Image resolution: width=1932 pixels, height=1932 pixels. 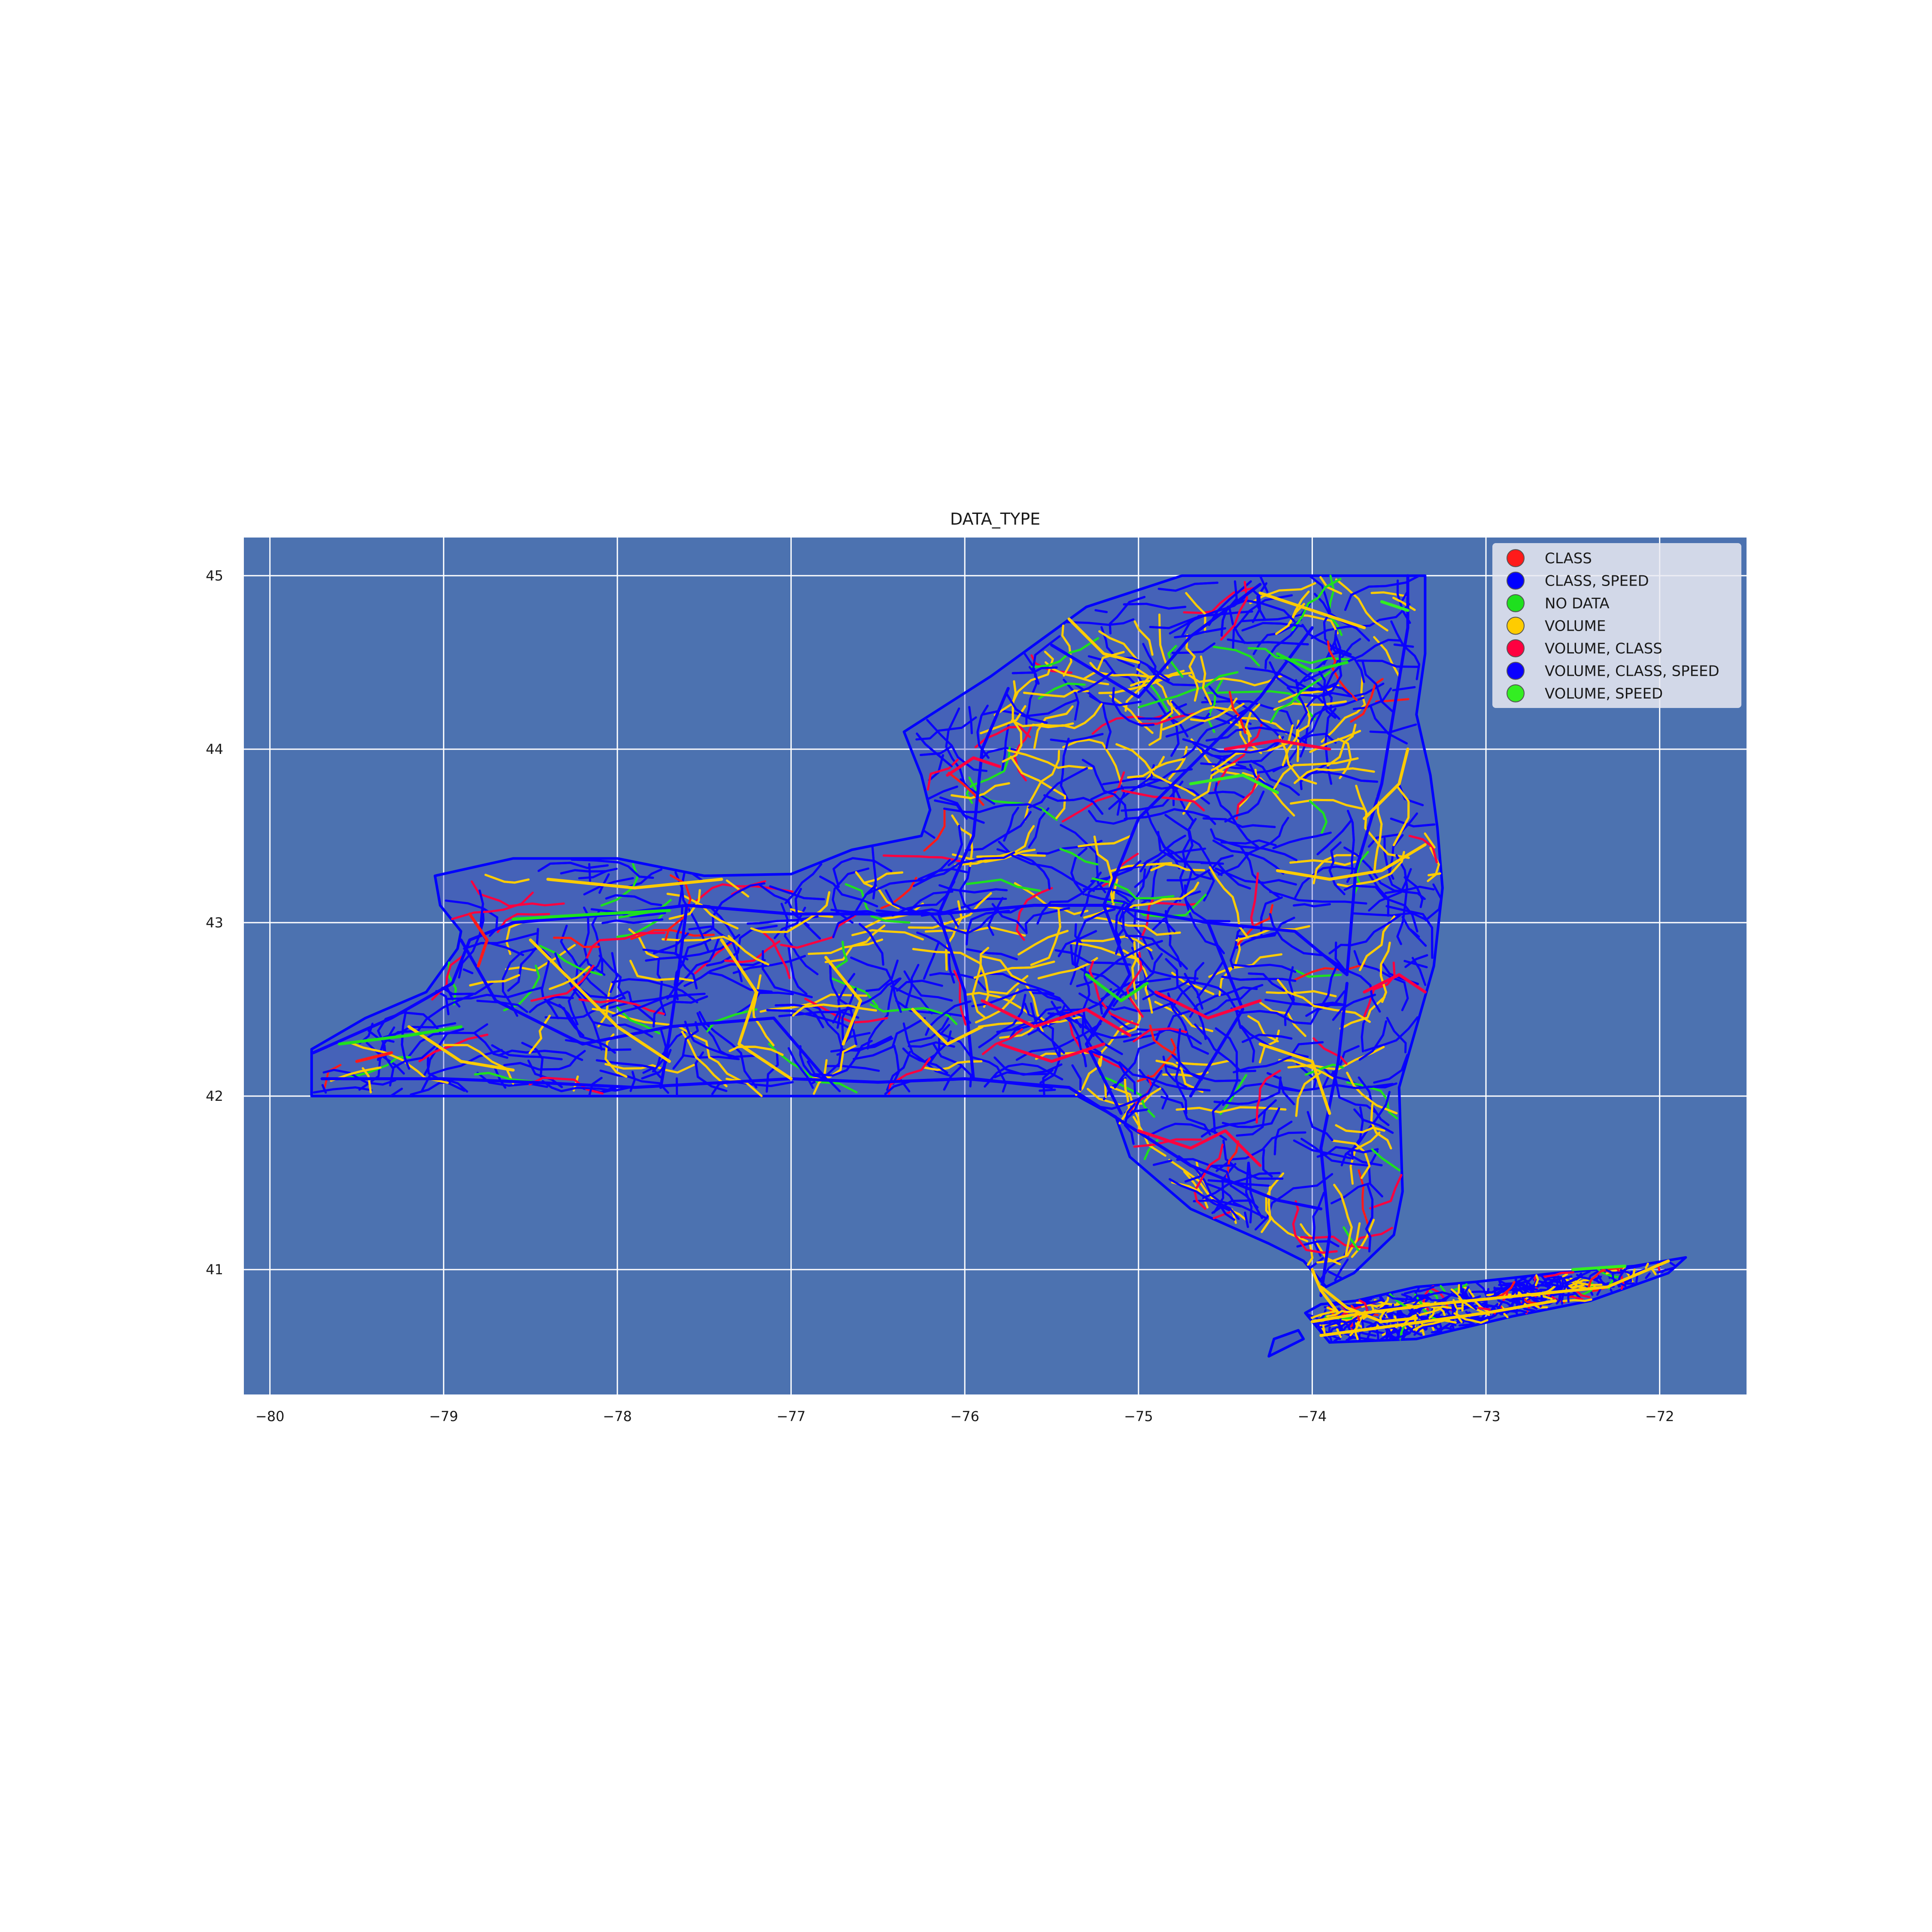 I want to click on legend-marker, so click(x=1516, y=626).